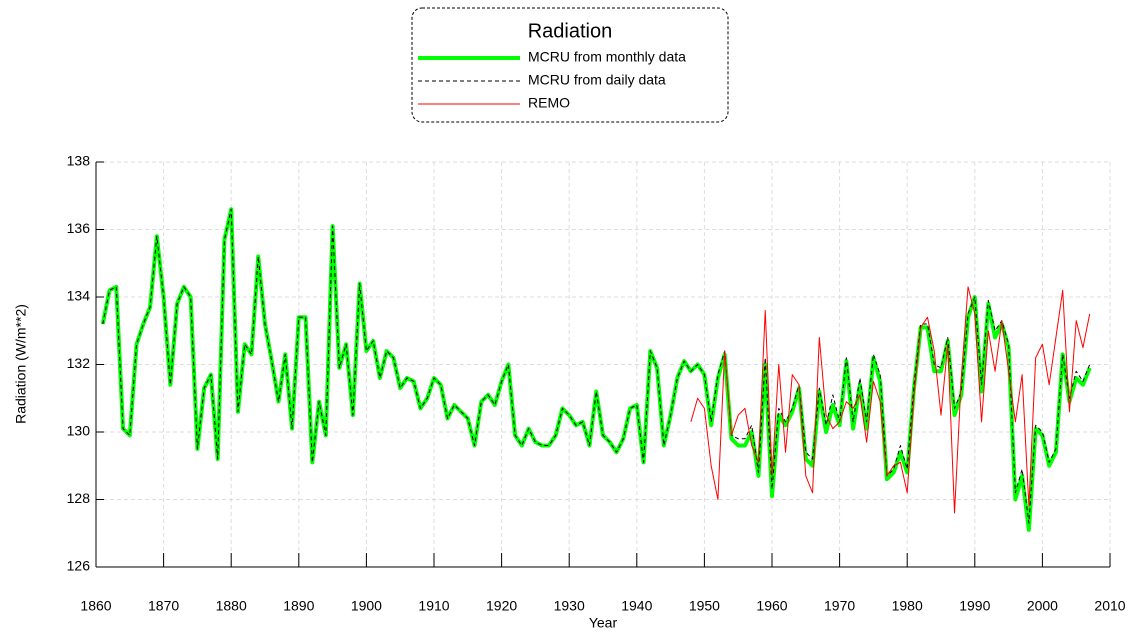 The image size is (1132, 632). Describe the element at coordinates (79, 363) in the screenshot. I see `y-tick-label: 132` at that location.